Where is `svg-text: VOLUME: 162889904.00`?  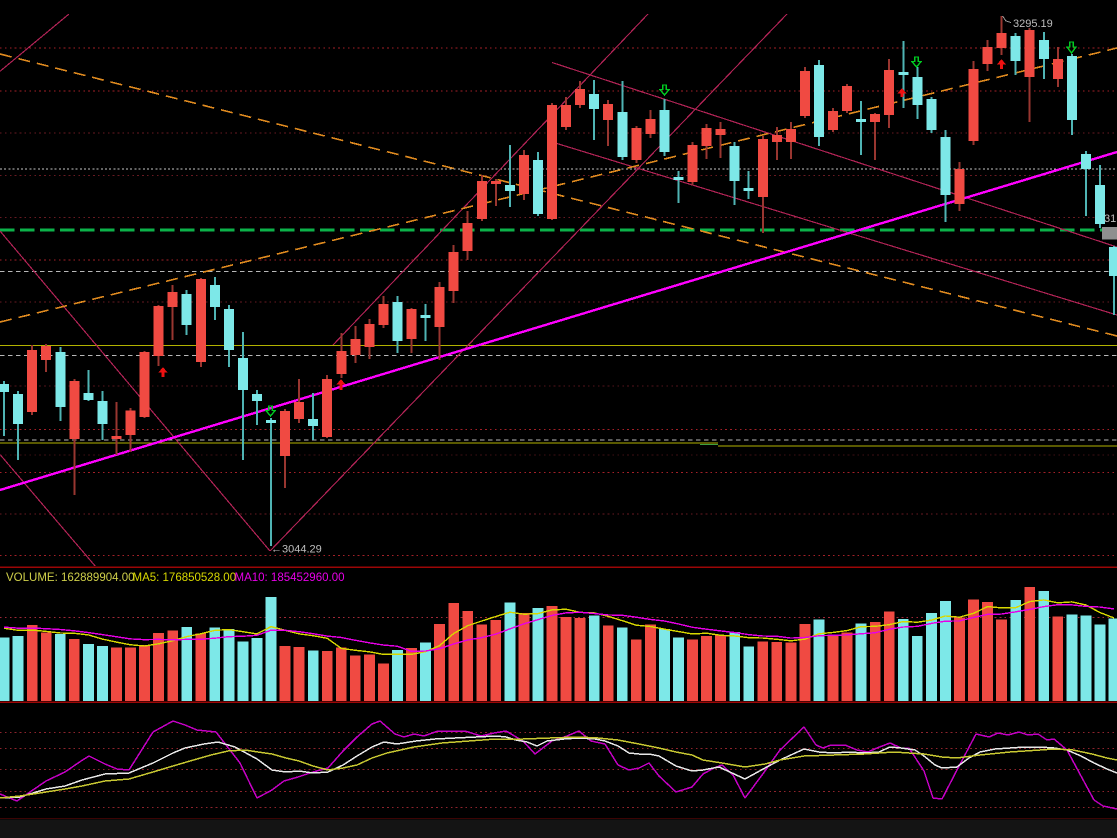
svg-text: VOLUME: 162889904.00 is located at coordinates (70, 578).